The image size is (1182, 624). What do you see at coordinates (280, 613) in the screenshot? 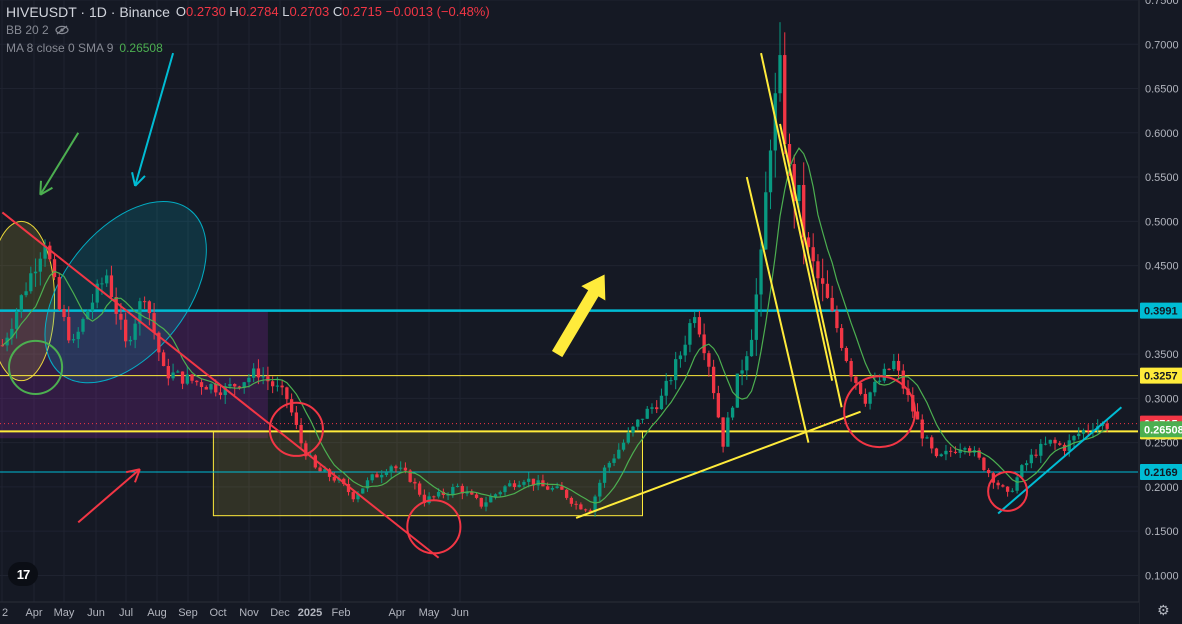
I see `x-tick-label: Dec` at bounding box center [280, 613].